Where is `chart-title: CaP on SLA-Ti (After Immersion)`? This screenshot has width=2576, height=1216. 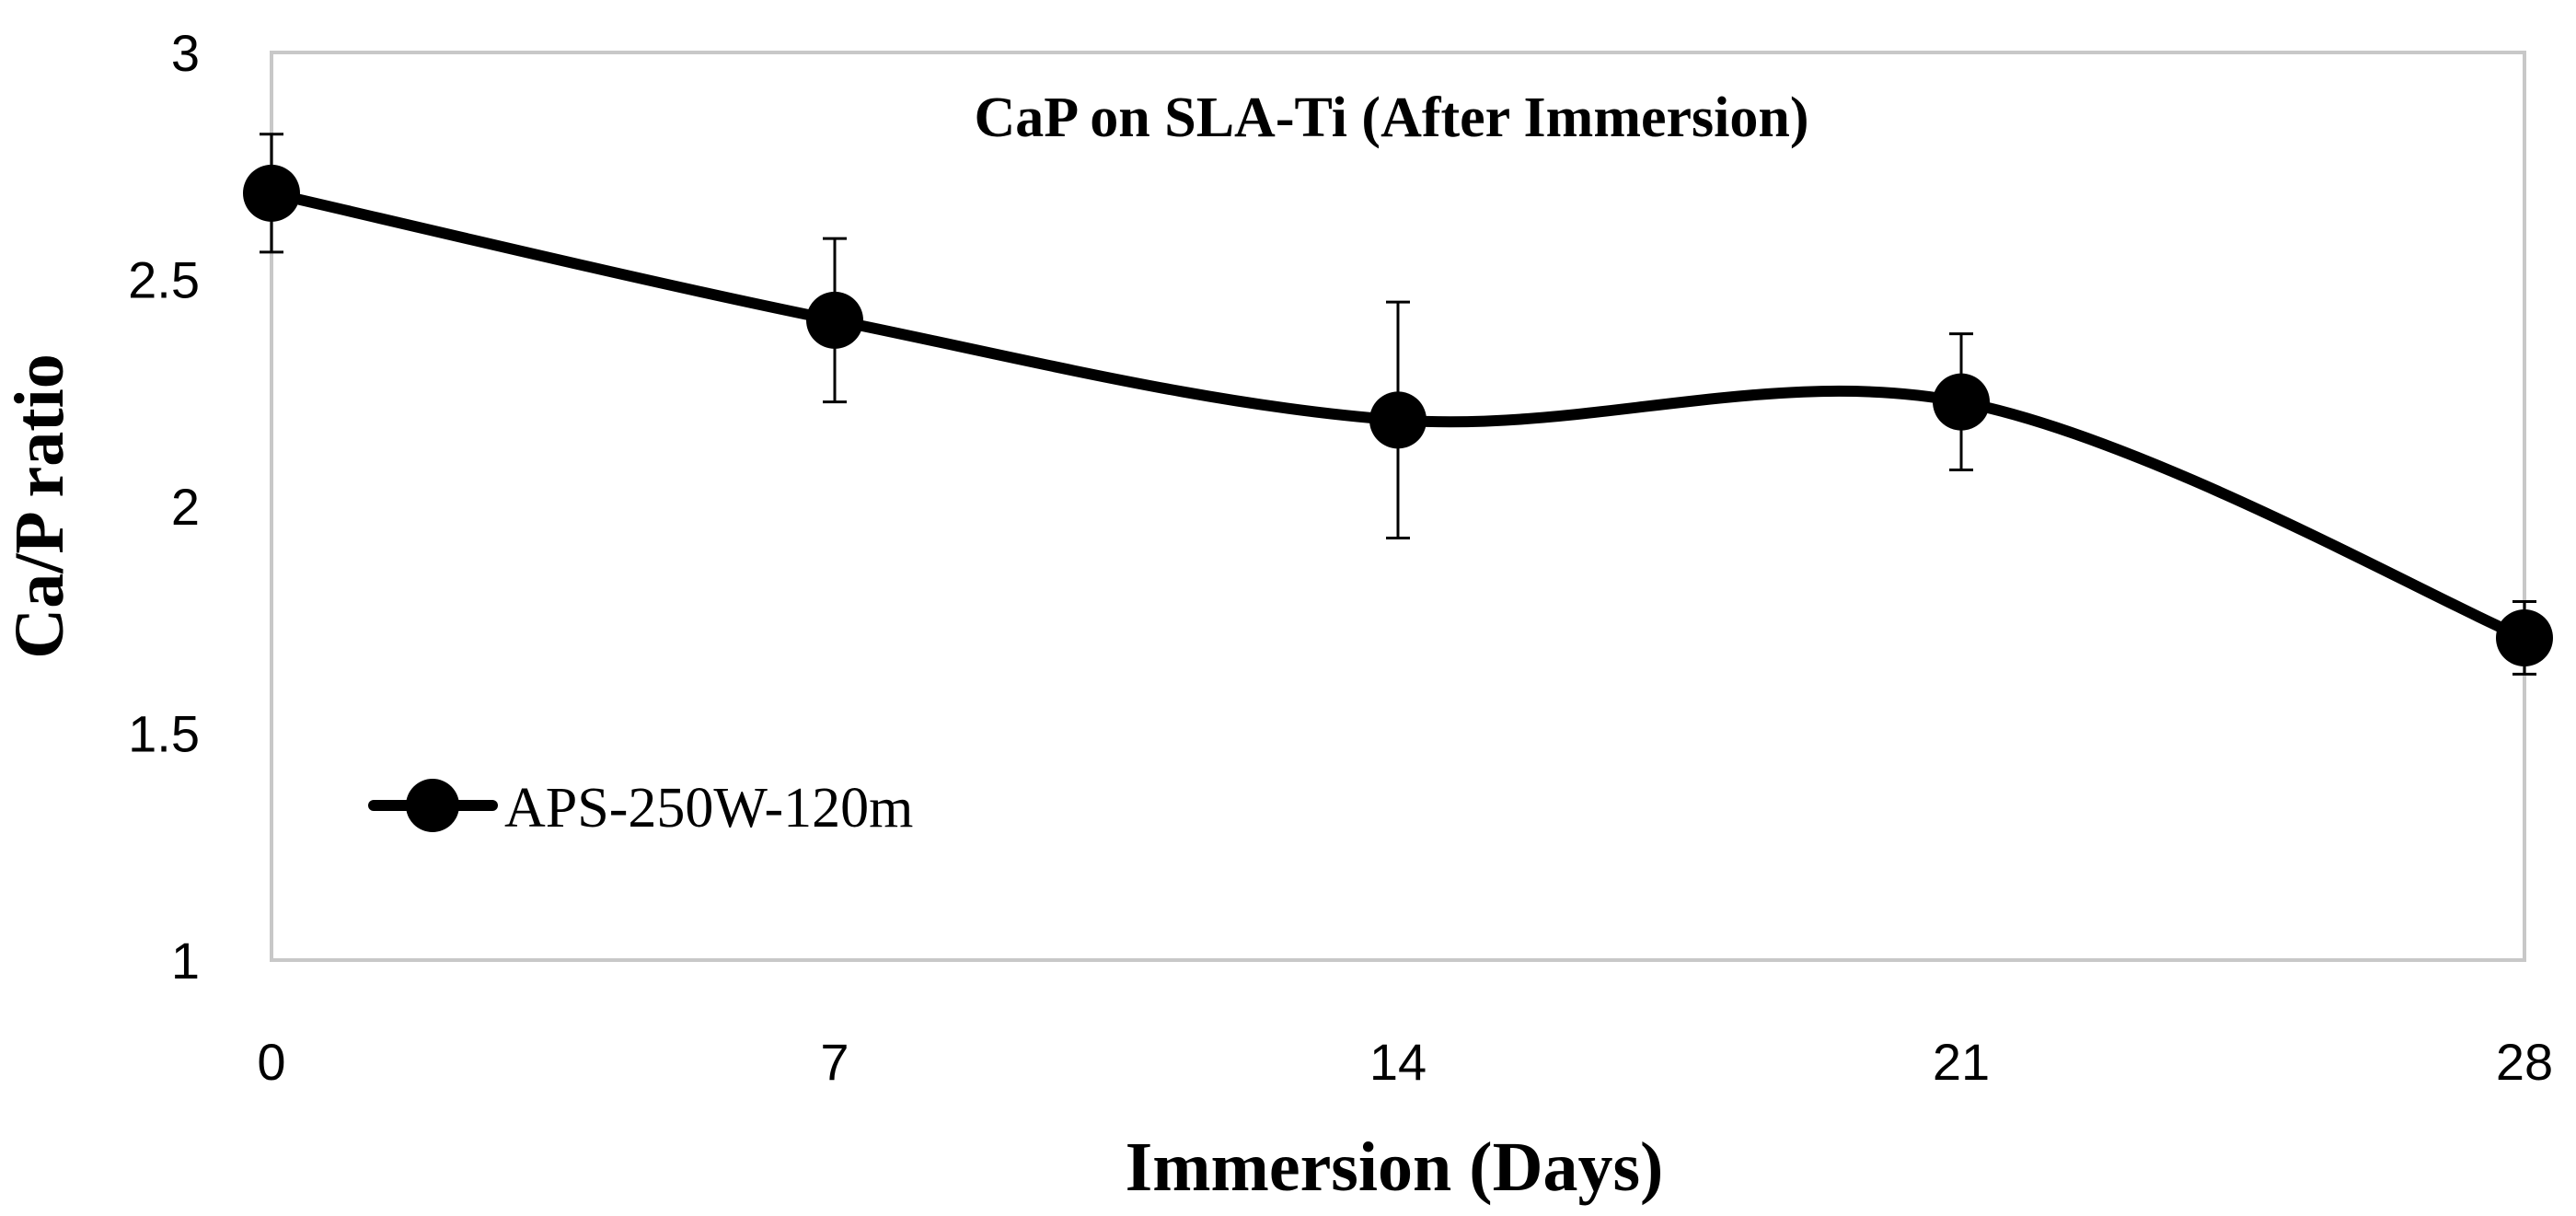
chart-title: CaP on SLA-Ti (After Immersion) is located at coordinates (1392, 118).